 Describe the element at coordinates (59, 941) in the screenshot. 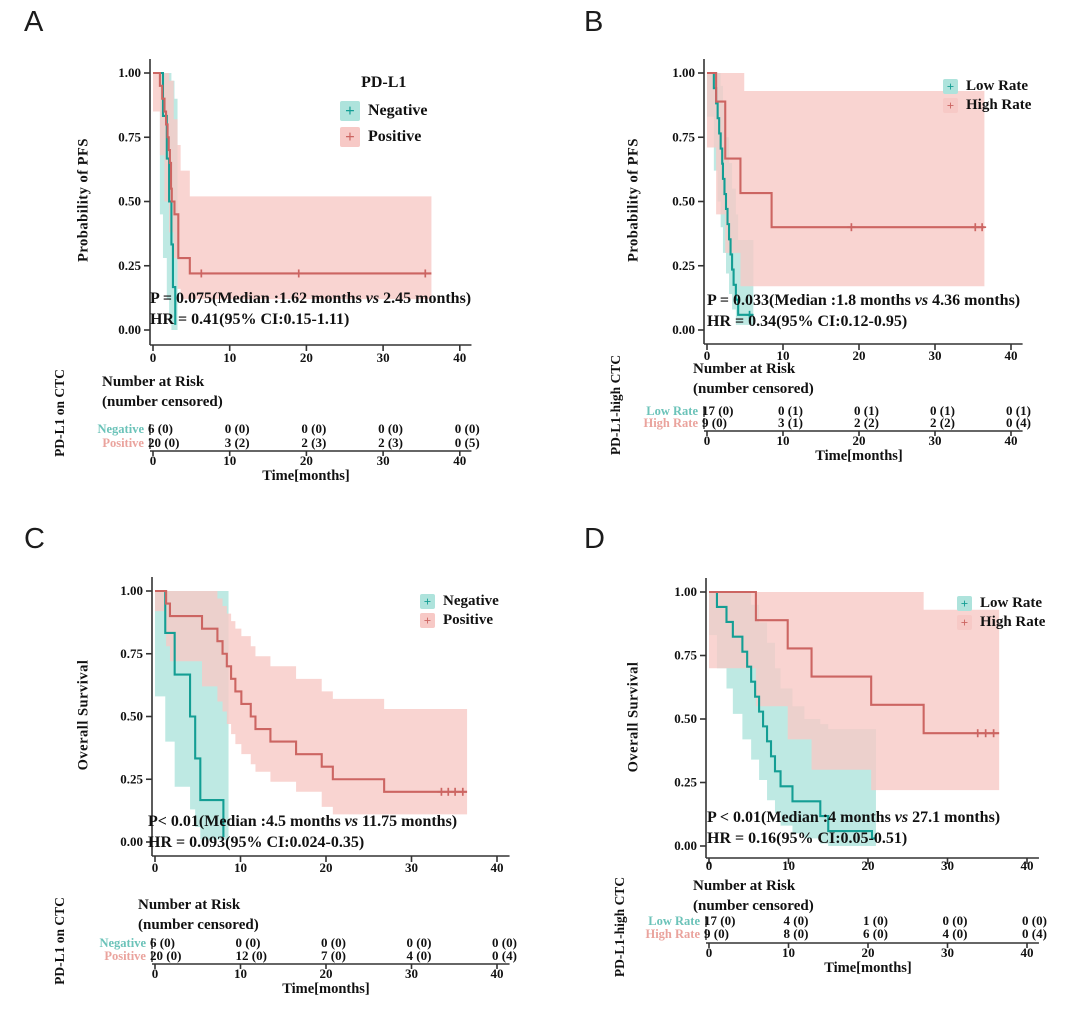

I see `risk-group-label: PD-L1 on CTC` at that location.